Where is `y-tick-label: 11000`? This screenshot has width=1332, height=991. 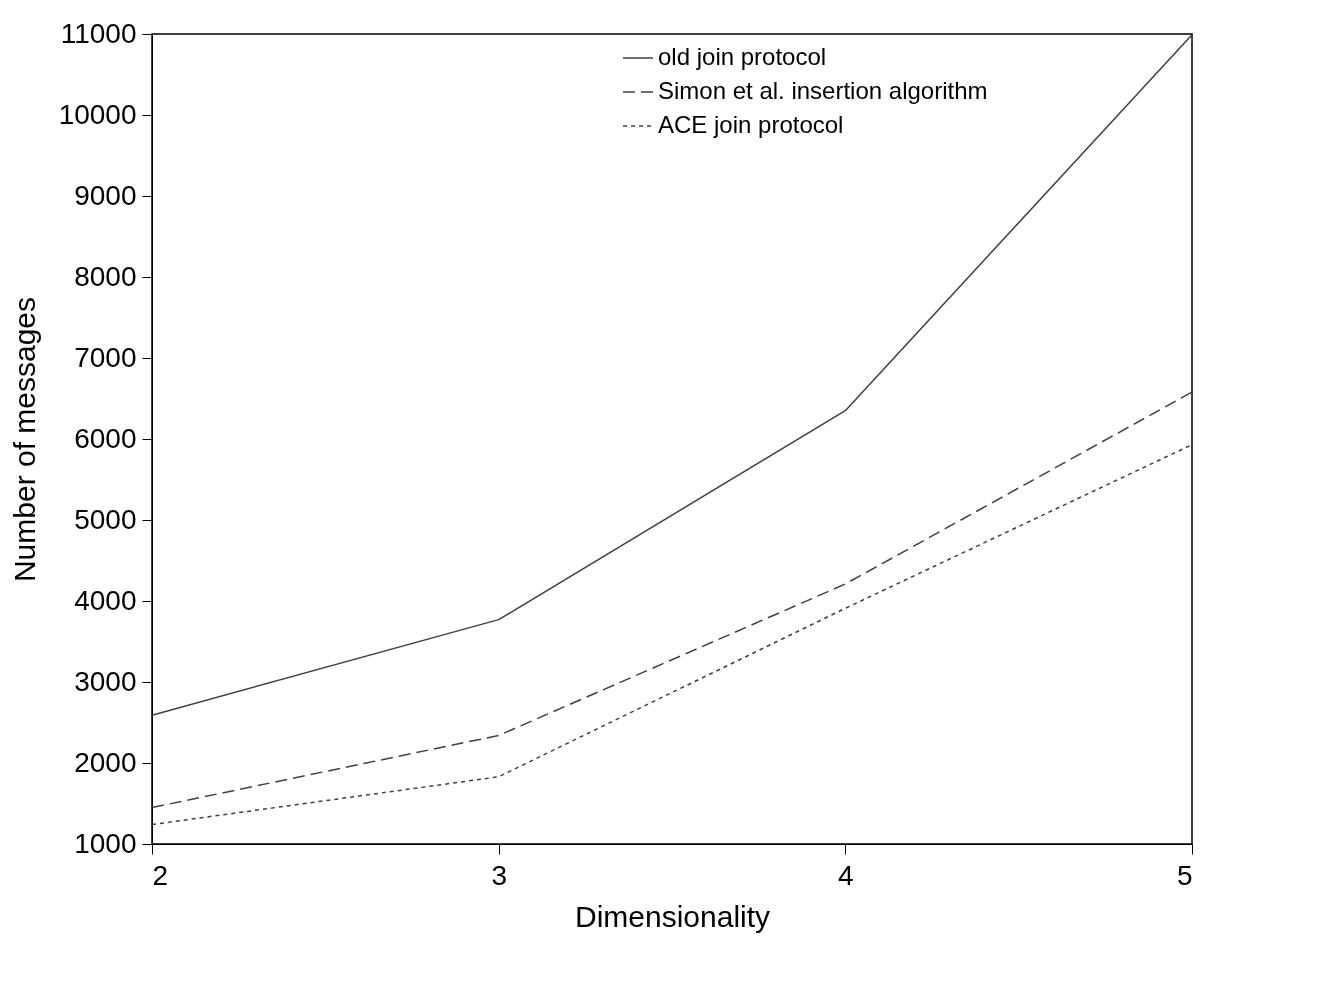
y-tick-label: 11000 is located at coordinates (98, 33).